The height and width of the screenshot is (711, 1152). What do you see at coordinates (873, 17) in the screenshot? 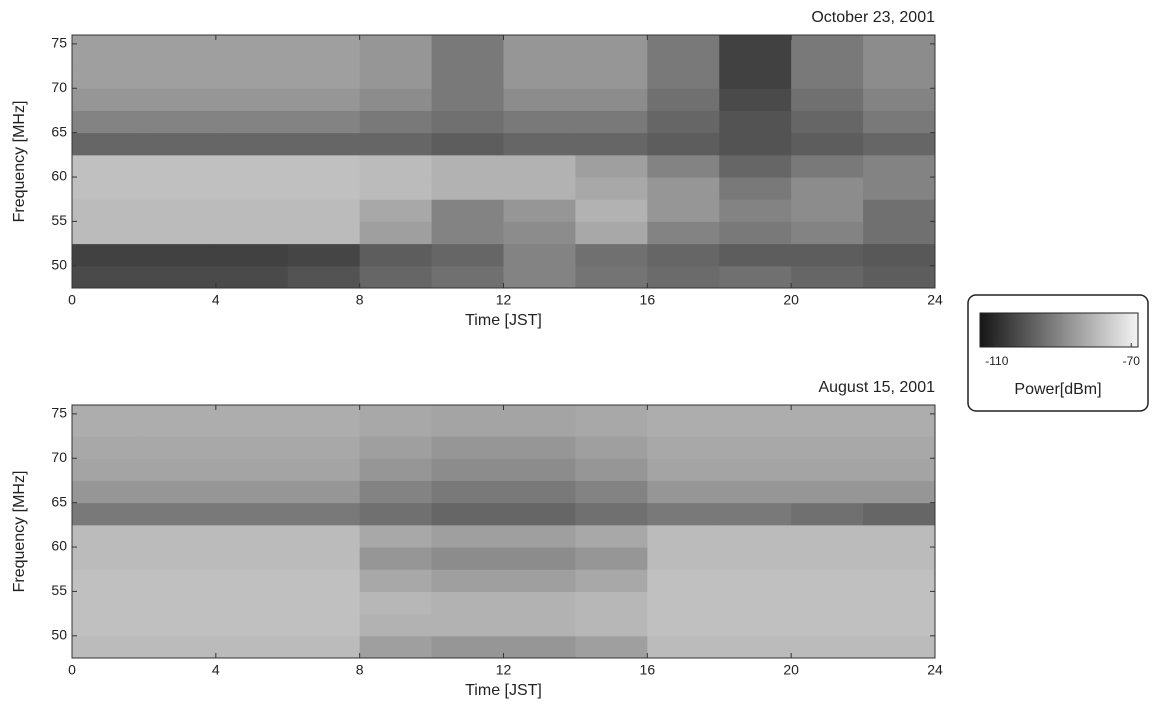
I see `chart-title: October 23, 2001` at bounding box center [873, 17].